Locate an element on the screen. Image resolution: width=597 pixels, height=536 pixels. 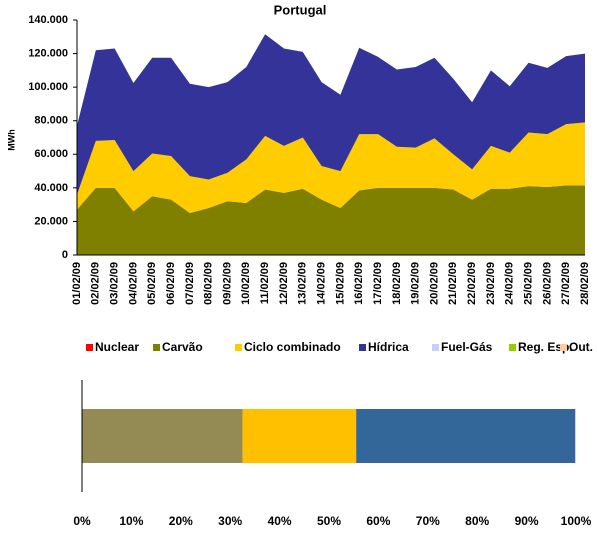
x-tick-label: 50% is located at coordinates (329, 521).